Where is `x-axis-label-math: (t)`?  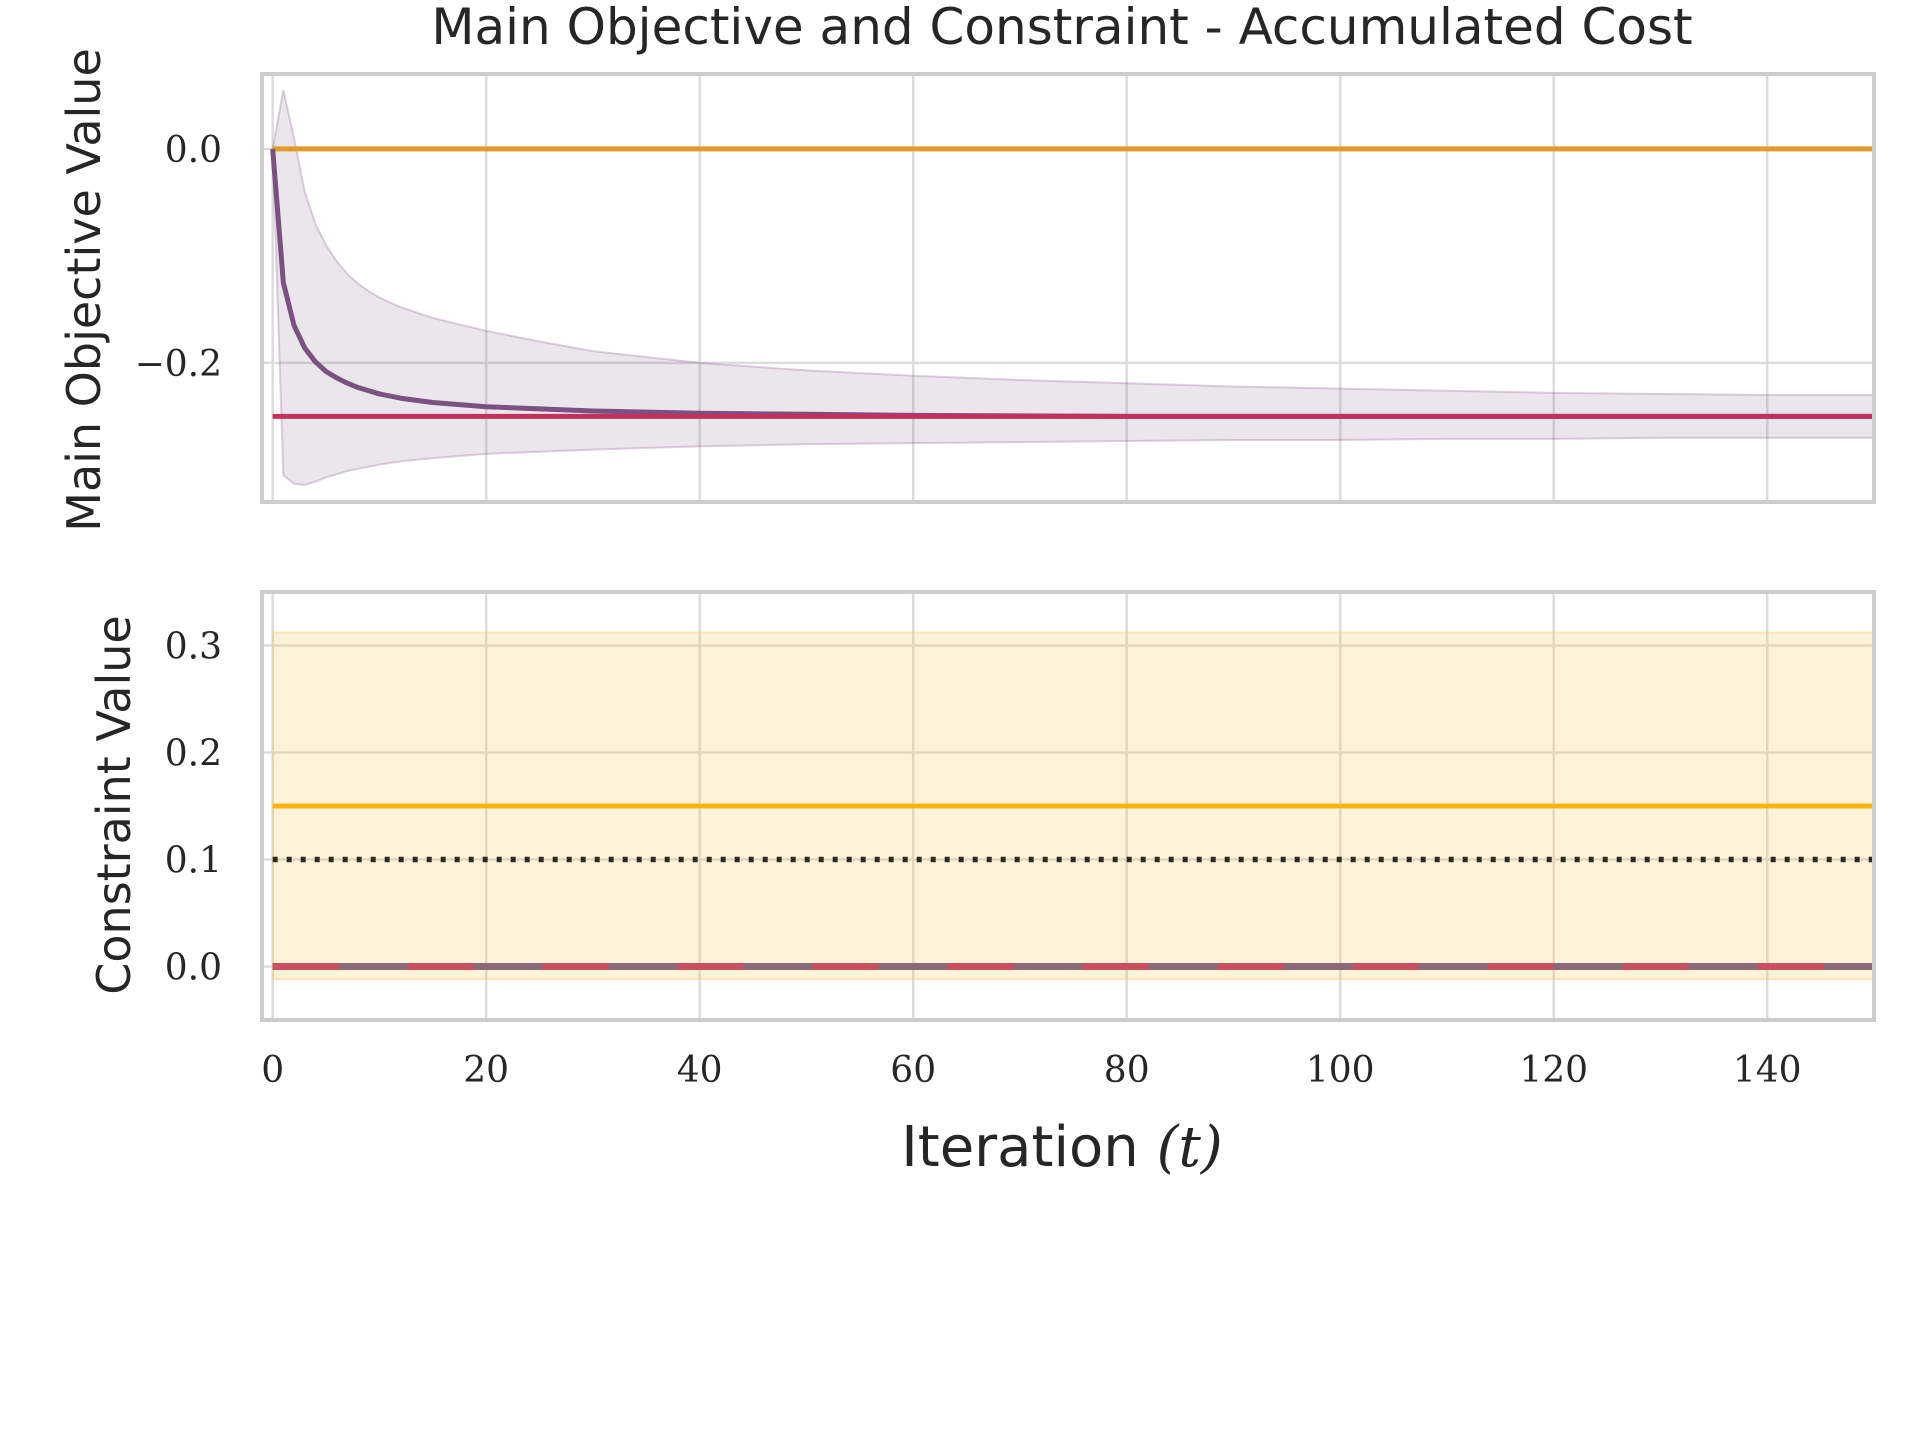
x-axis-label-math: (t) is located at coordinates (1190, 1147).